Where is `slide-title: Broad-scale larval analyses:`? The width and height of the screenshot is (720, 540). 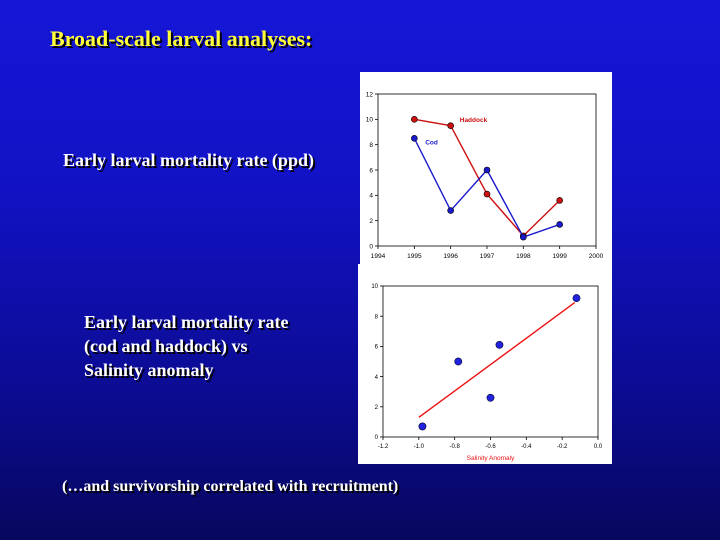 slide-title: Broad-scale larval analyses: is located at coordinates (181, 38).